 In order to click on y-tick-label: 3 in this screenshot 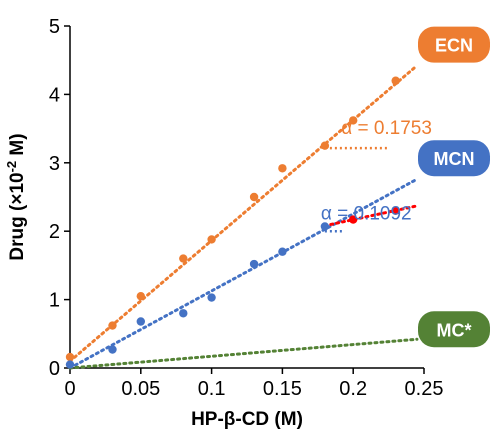, I will do `click(54, 164)`.